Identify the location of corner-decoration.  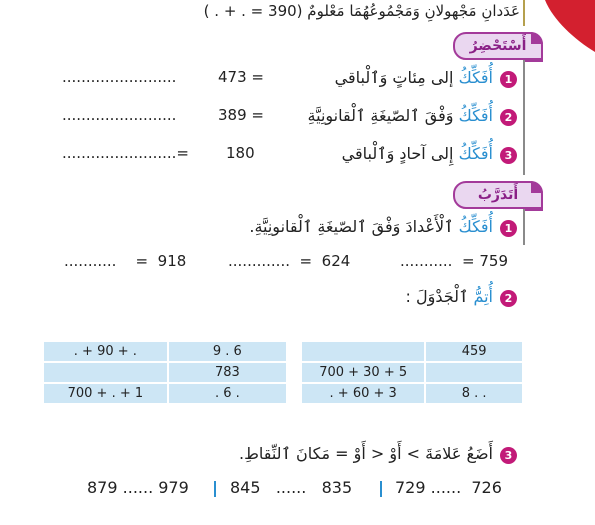
(570, 26).